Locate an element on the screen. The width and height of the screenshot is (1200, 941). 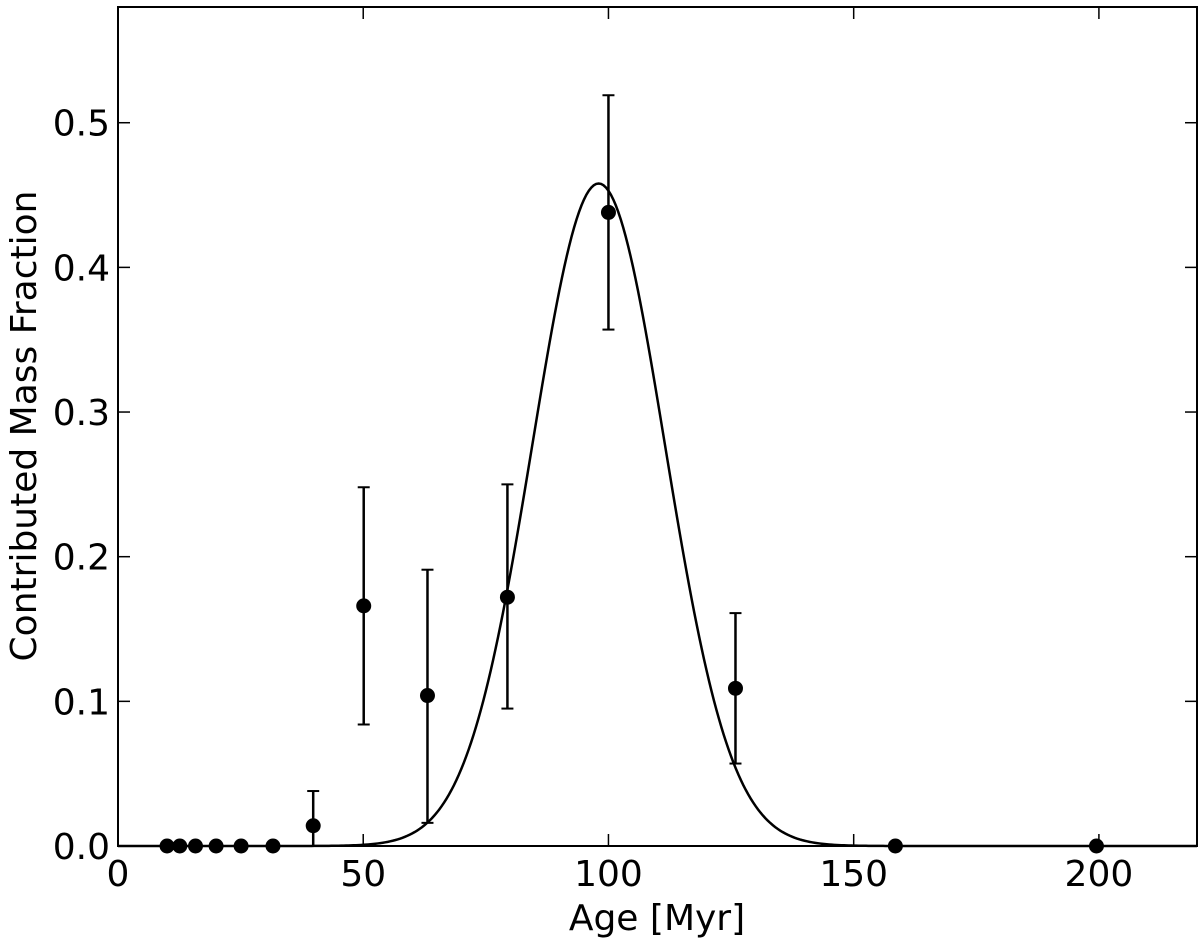
x-tick-label: 100 is located at coordinates (608, 874).